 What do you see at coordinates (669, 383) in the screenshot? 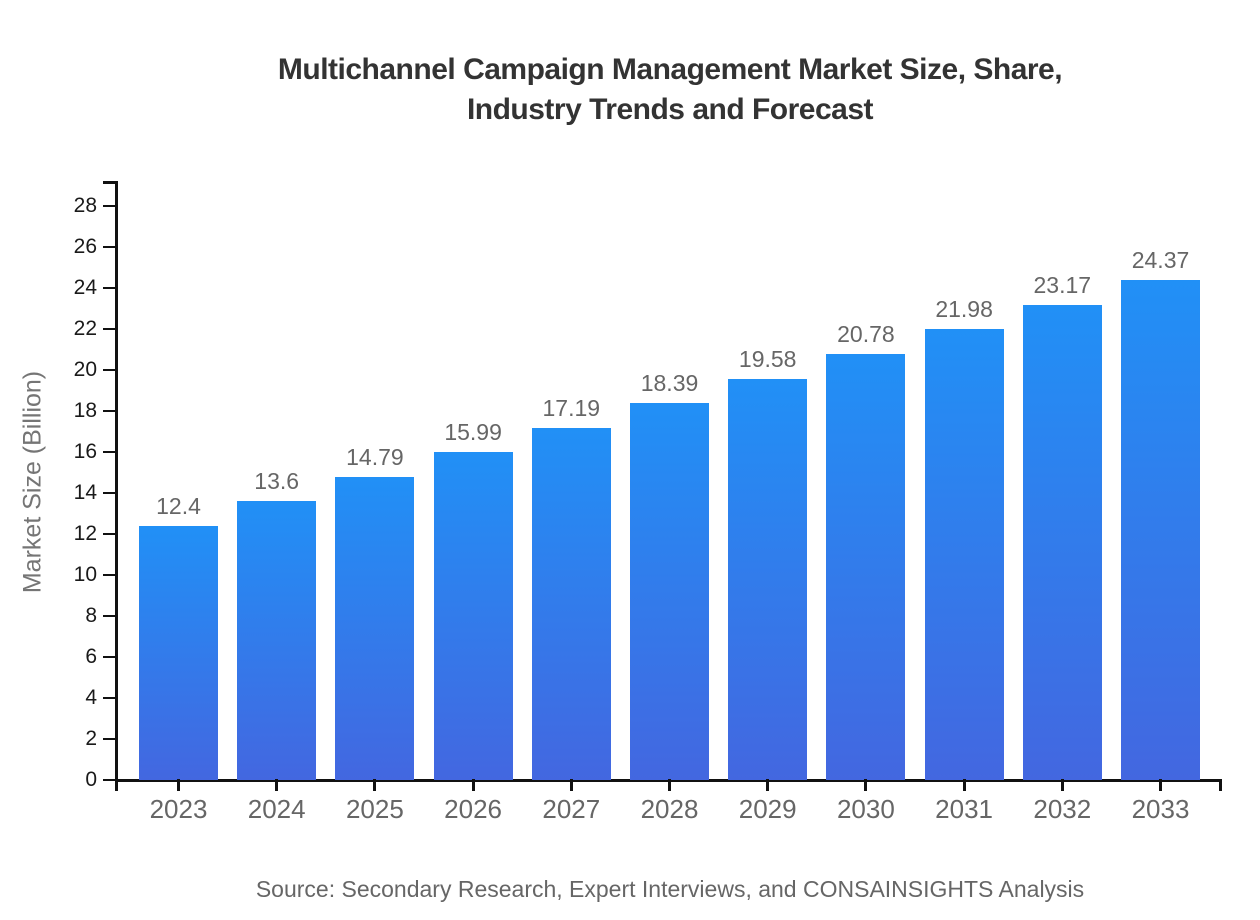
I see `bar-value-label: 18.39` at bounding box center [669, 383].